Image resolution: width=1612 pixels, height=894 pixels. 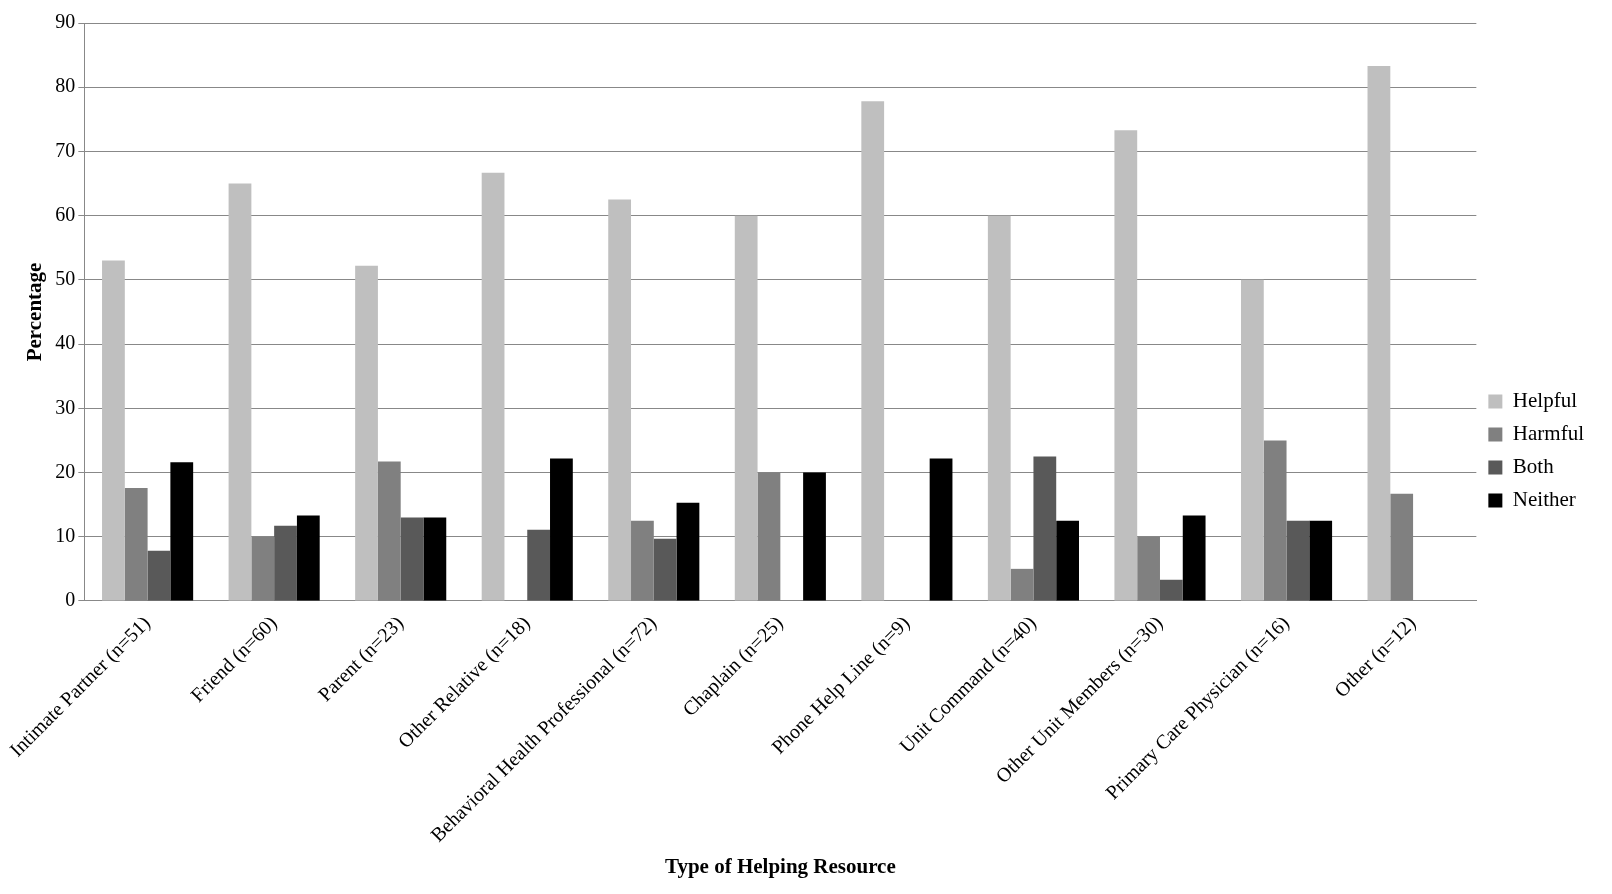 What do you see at coordinates (34, 312) in the screenshot?
I see `y-axis-title: Percentage` at bounding box center [34, 312].